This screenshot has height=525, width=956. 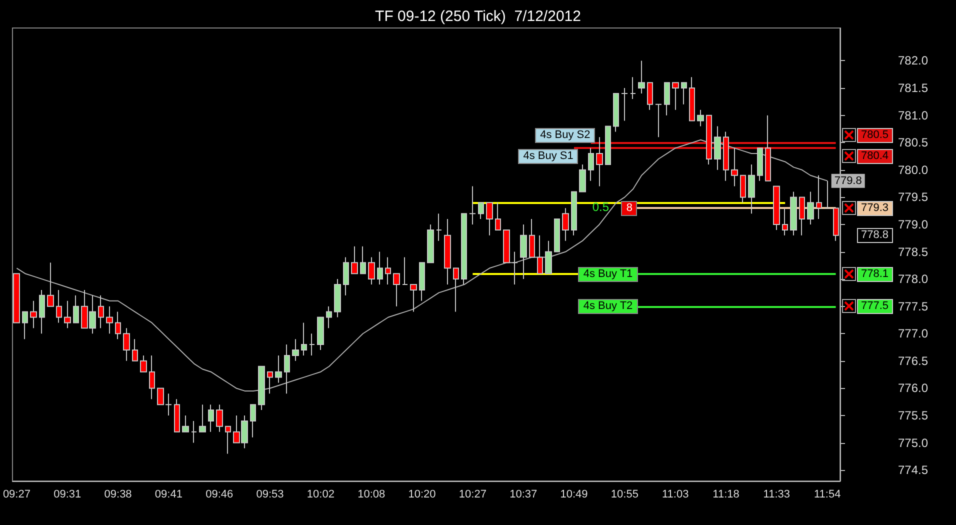 What do you see at coordinates (68, 494) in the screenshot?
I see `x-tick-label: 09:31` at bounding box center [68, 494].